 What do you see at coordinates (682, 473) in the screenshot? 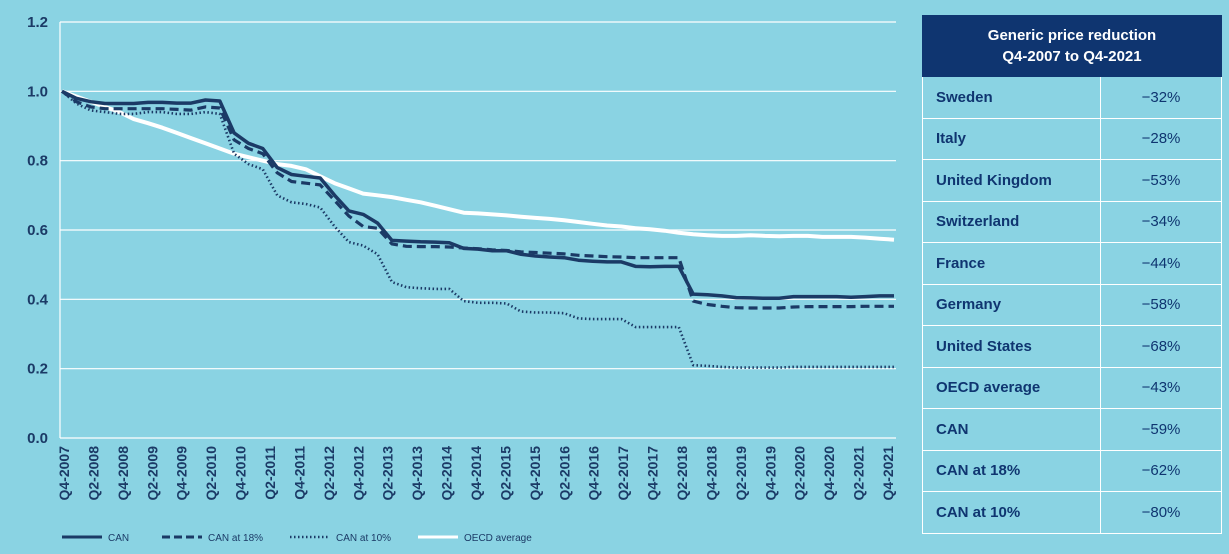
I see `x-tick-label: Q2-2018` at bounding box center [682, 473].